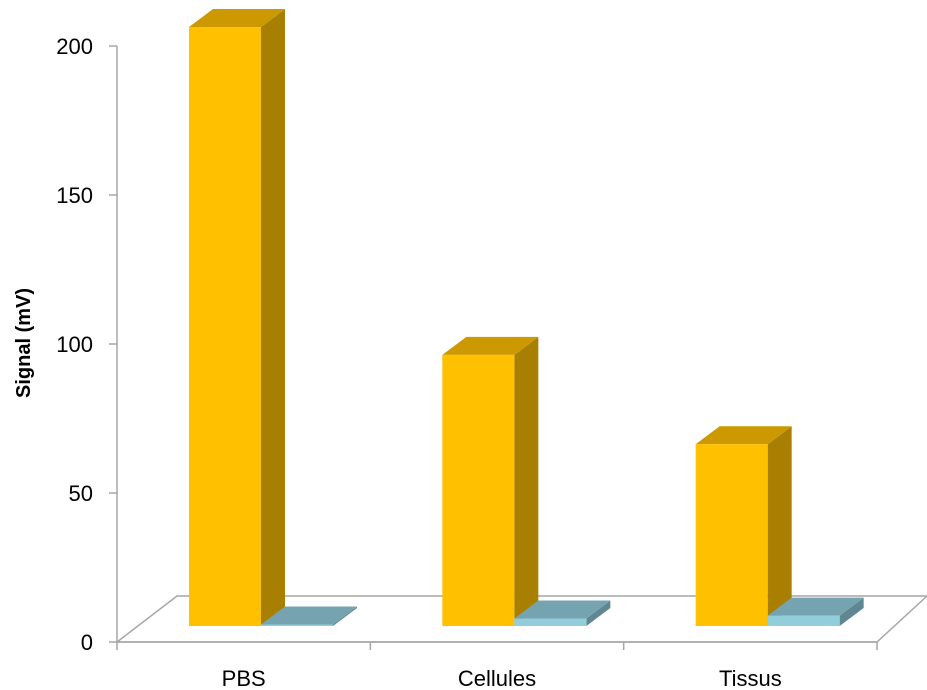 Image resolution: width=927 pixels, height=690 pixels. I want to click on y-axis-title: Signal (mV), so click(24, 343).